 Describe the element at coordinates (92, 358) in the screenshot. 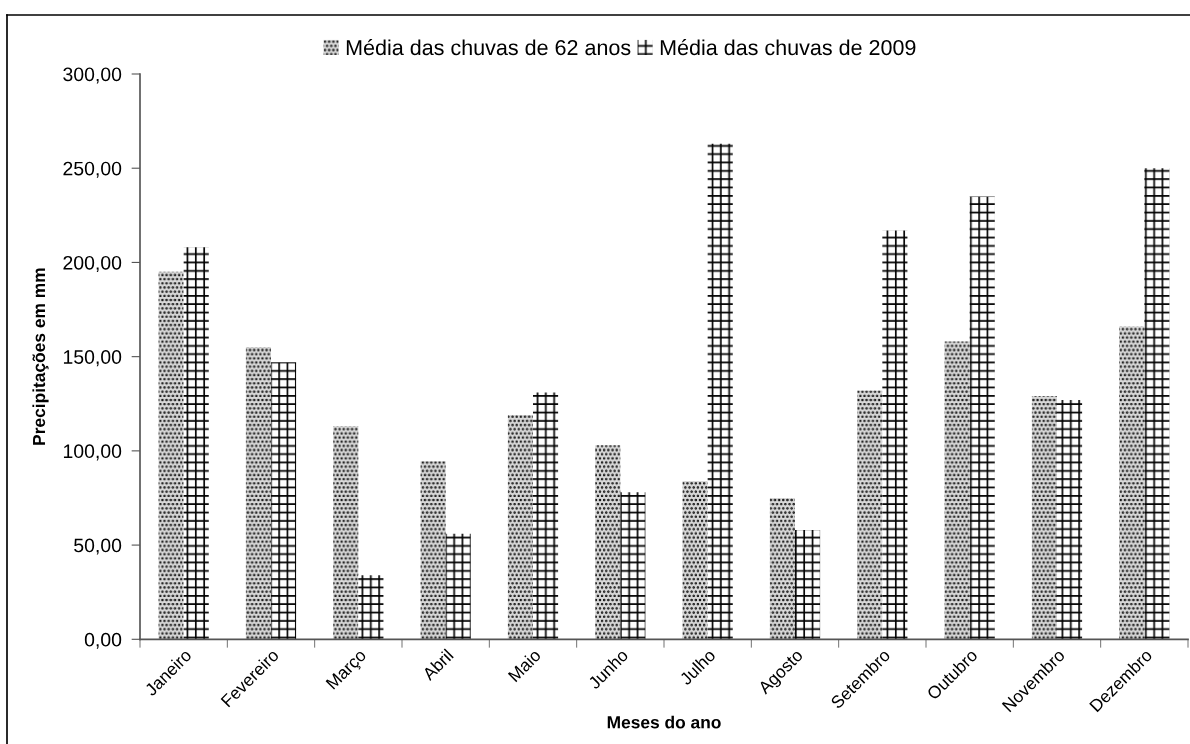

I see `y-tick-label: 150,00` at that location.